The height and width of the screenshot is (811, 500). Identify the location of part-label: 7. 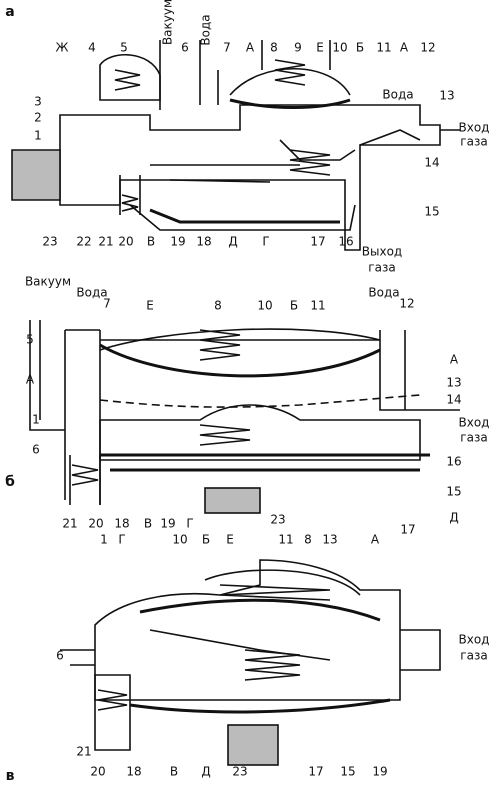
(227, 48).